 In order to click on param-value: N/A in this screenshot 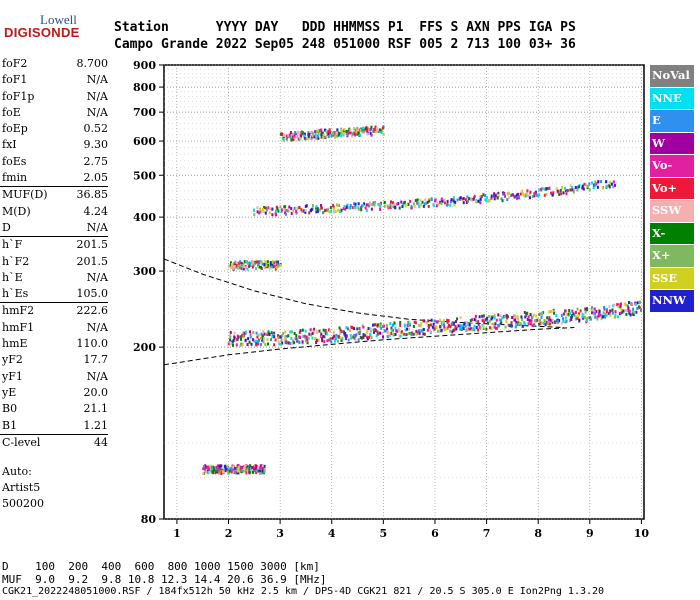, I will do `click(97, 277)`.